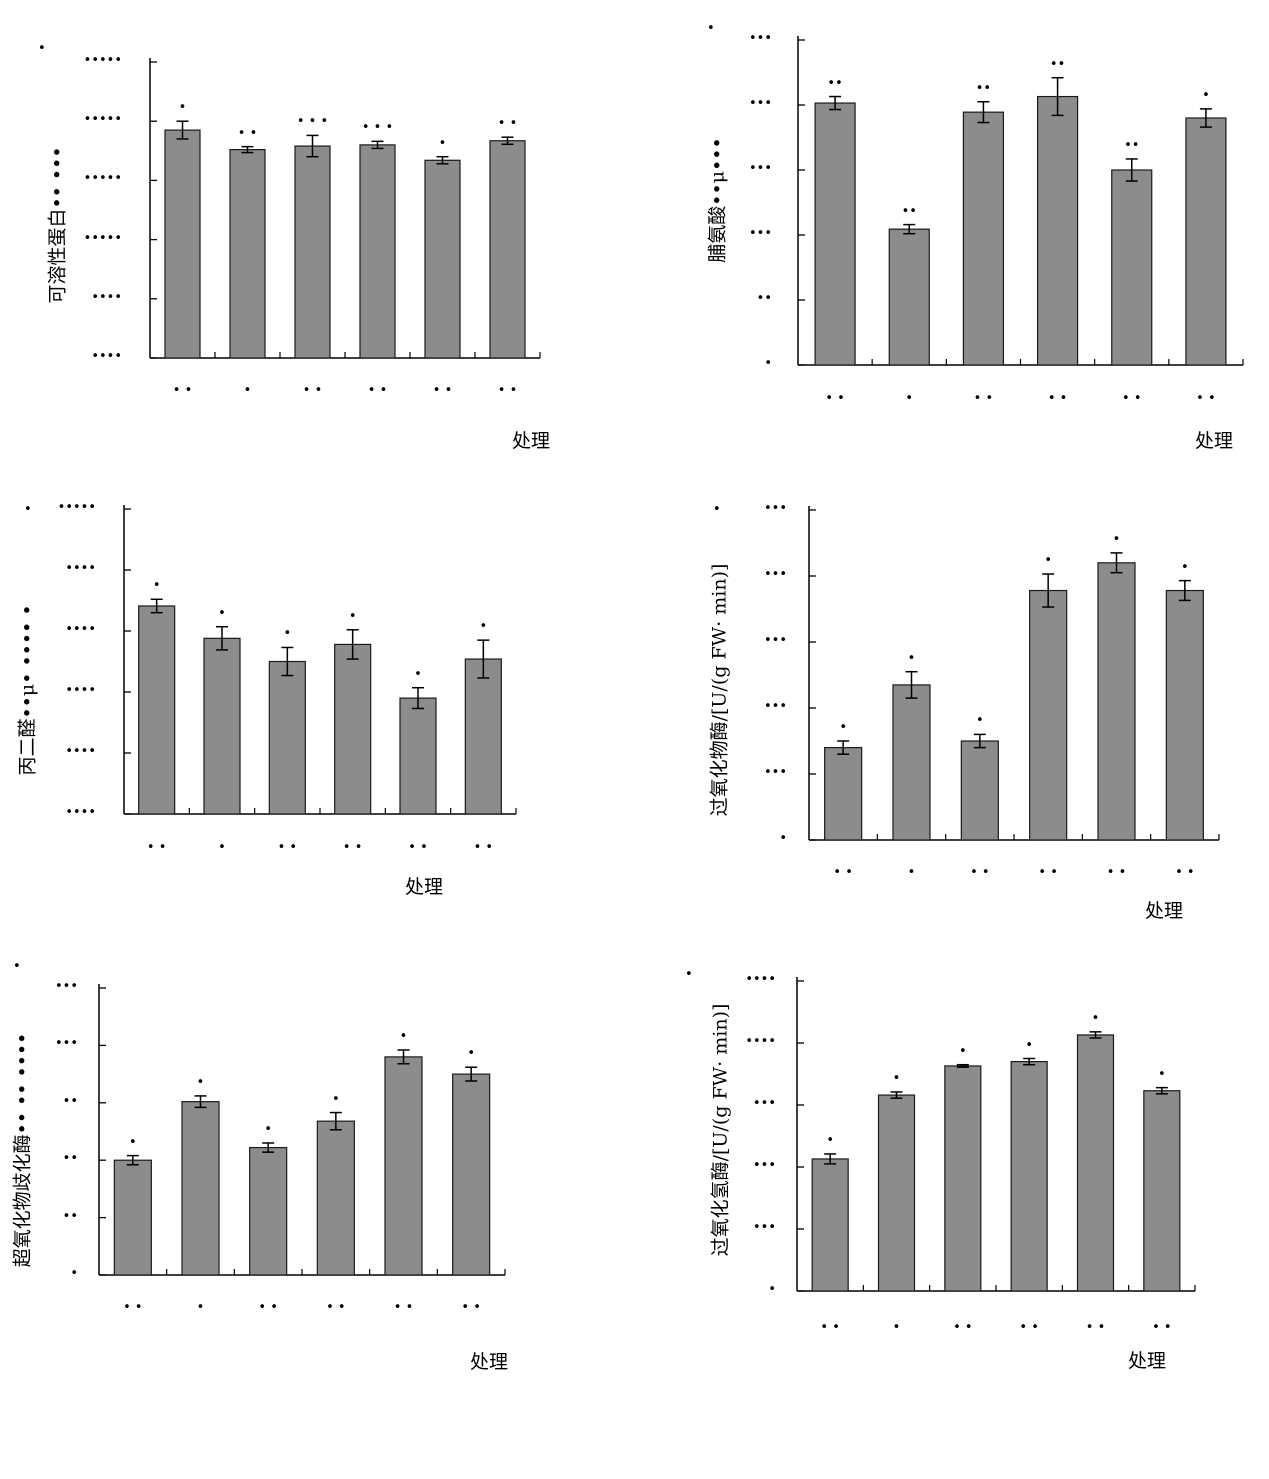 This screenshot has width=1269, height=1479. I want to click on significance-label: • • •, so click(377, 128).